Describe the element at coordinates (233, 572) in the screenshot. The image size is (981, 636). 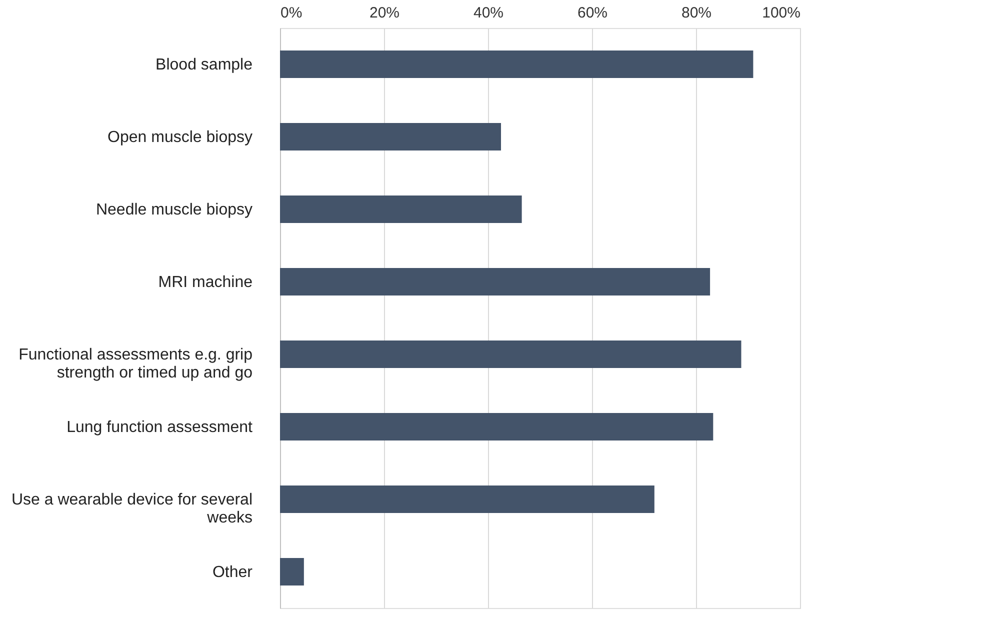
I see `y-tick-label: Other` at that location.